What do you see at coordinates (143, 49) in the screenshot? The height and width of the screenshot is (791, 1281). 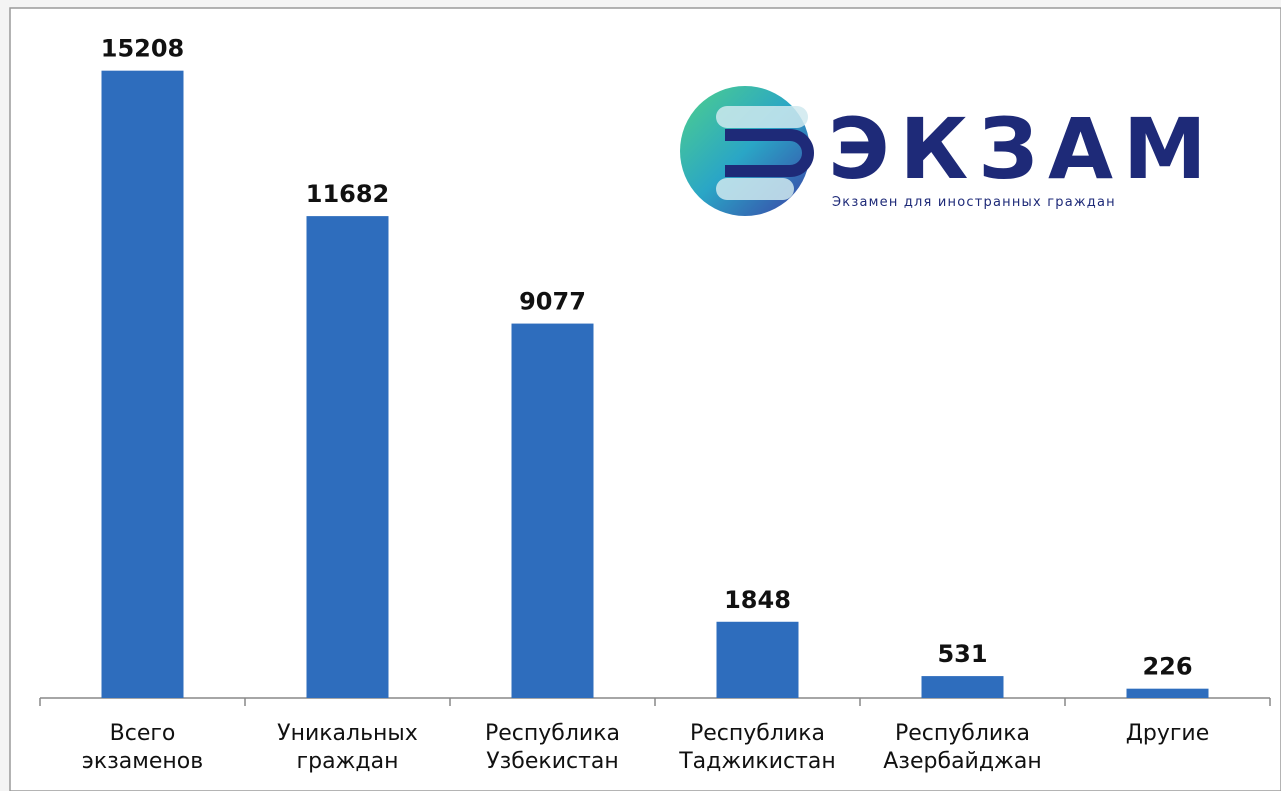 I see `value-label: 15208` at bounding box center [143, 49].